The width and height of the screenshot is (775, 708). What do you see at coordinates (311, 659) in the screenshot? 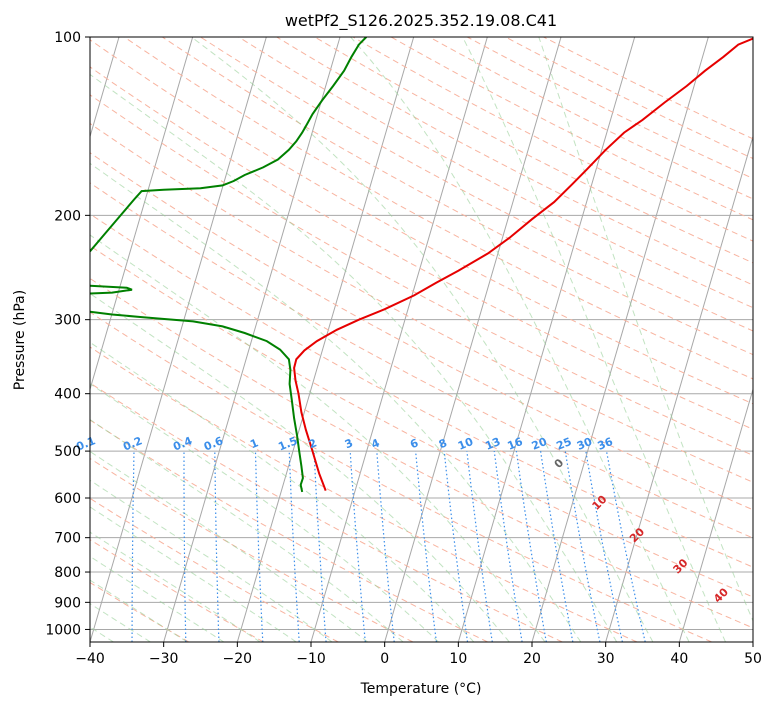
I see `x-tick-label: −10` at bounding box center [311, 659].